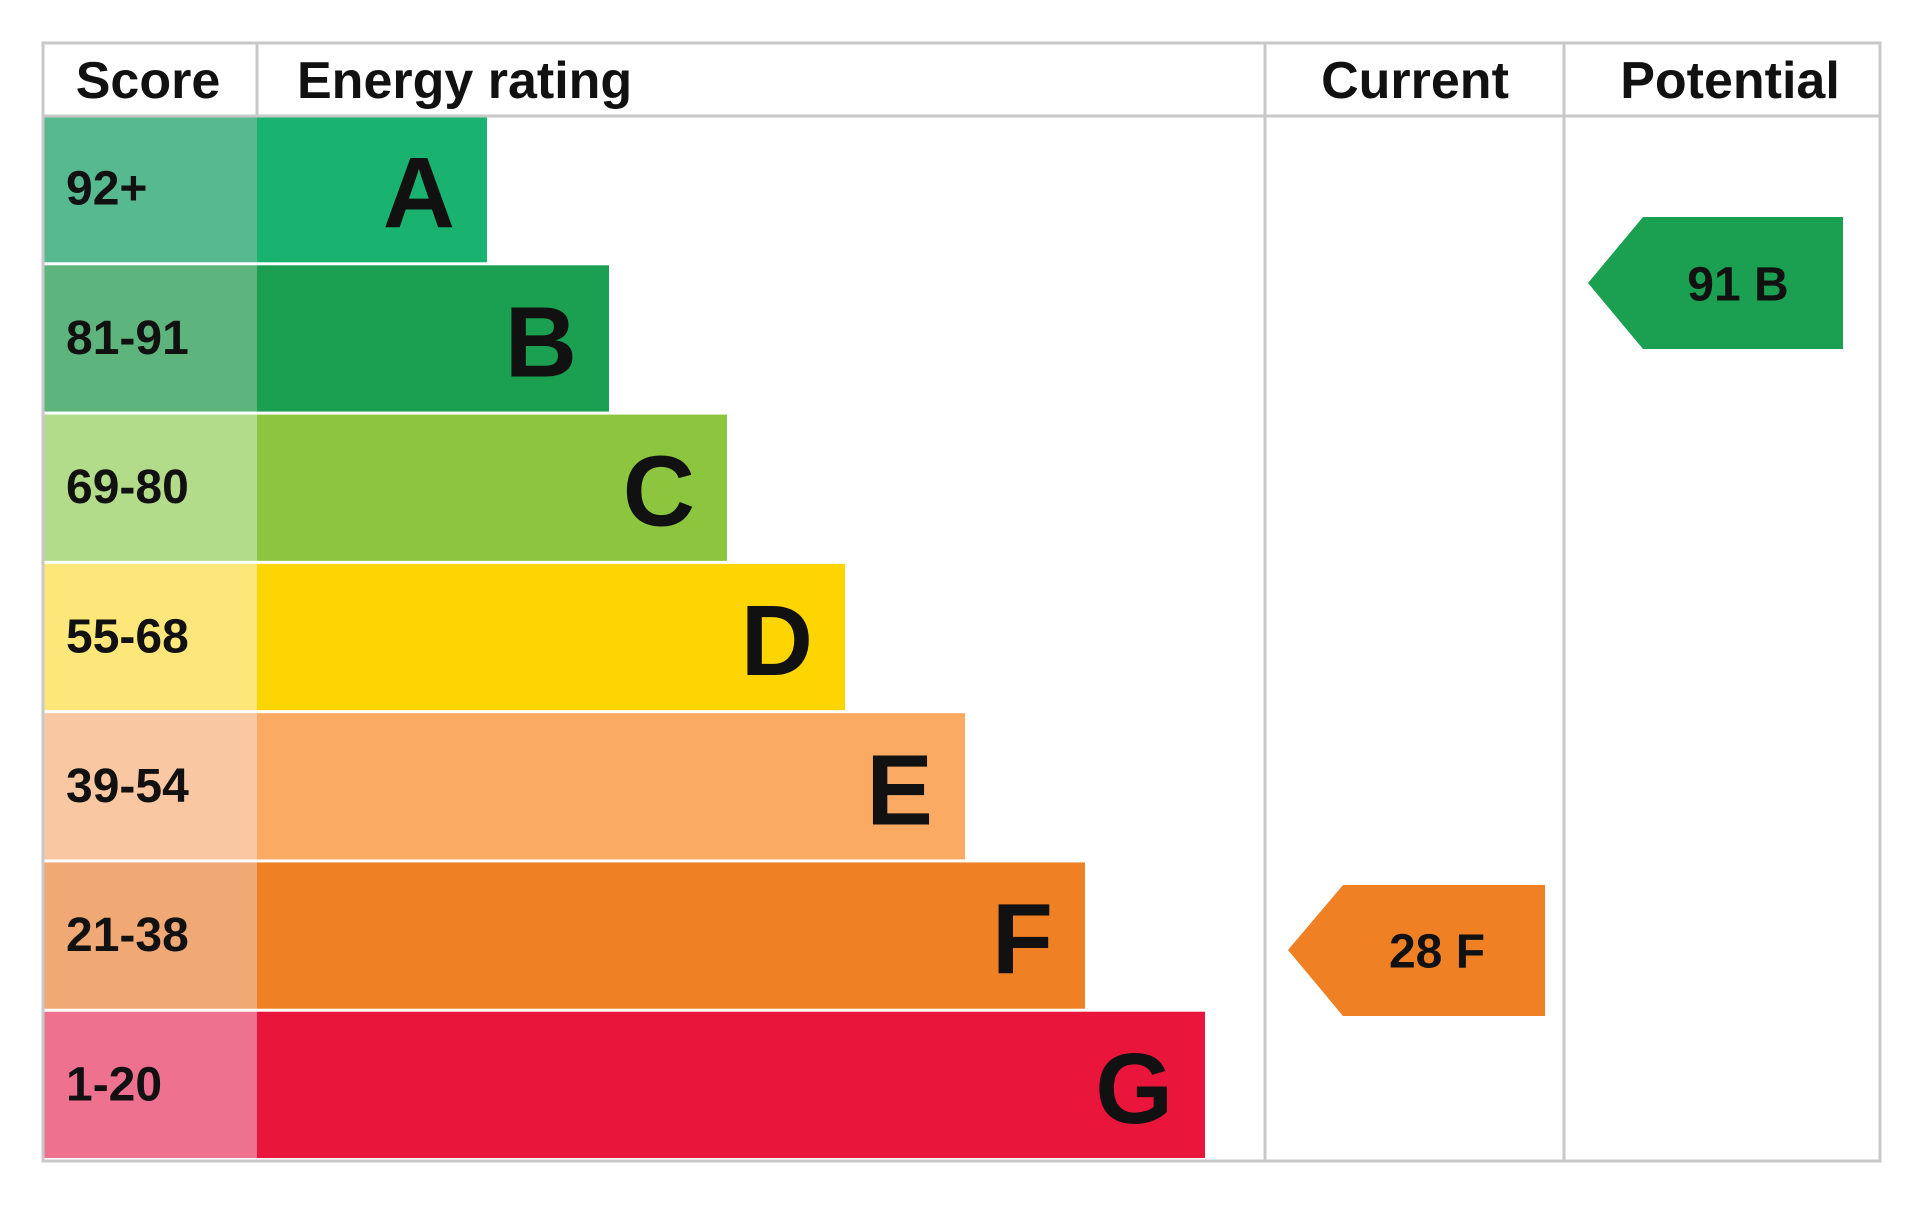 This screenshot has height=1205, width=1920. I want to click on current-label: 28 F, so click(1437, 952).